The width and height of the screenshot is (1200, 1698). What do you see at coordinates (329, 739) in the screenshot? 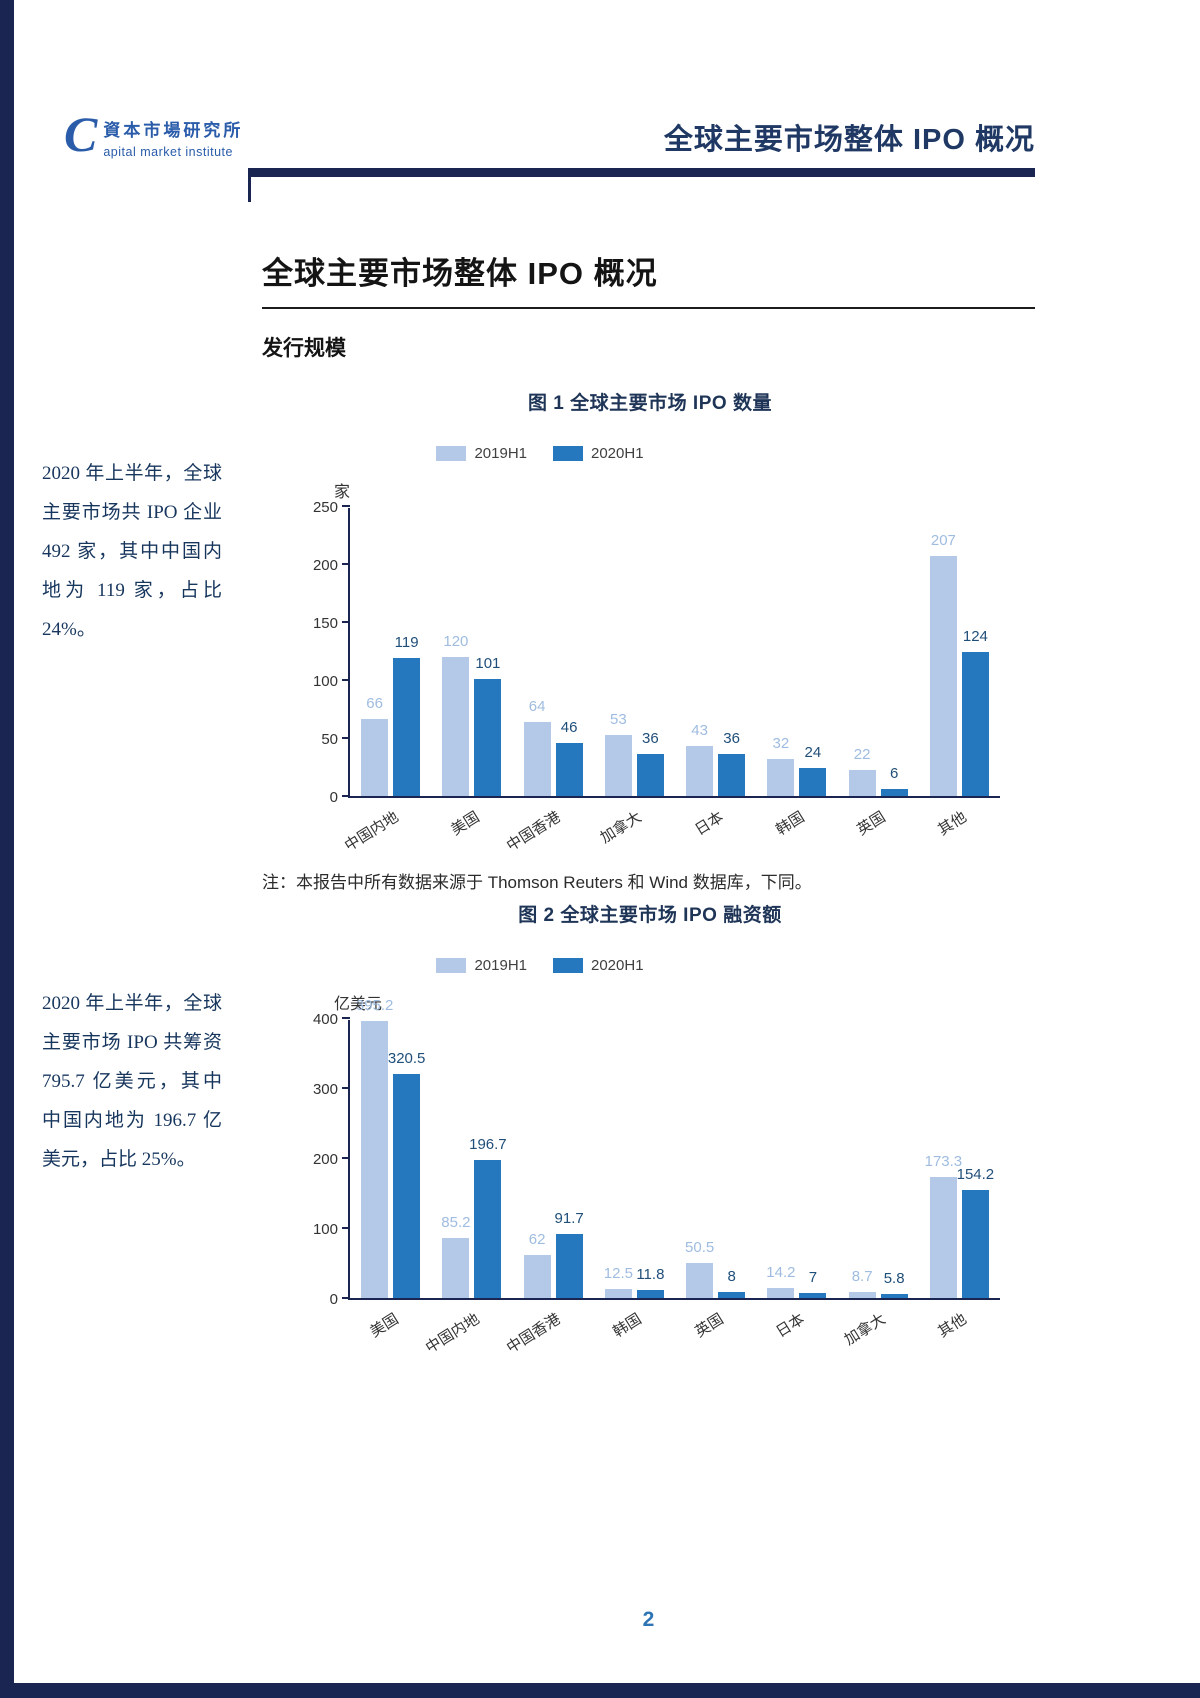
I see `y-tick-label: 50` at bounding box center [329, 739].